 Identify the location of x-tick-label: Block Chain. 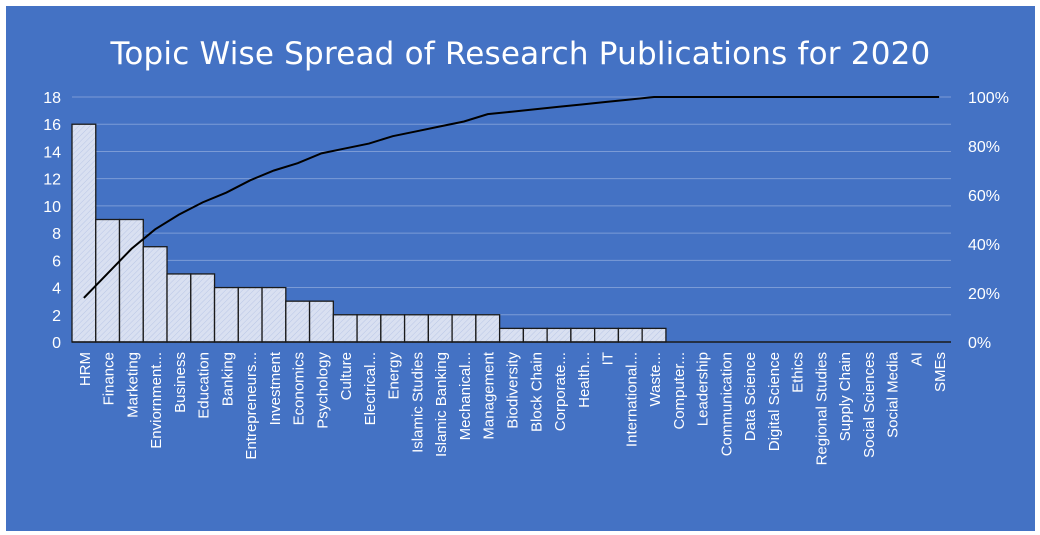
(536, 392).